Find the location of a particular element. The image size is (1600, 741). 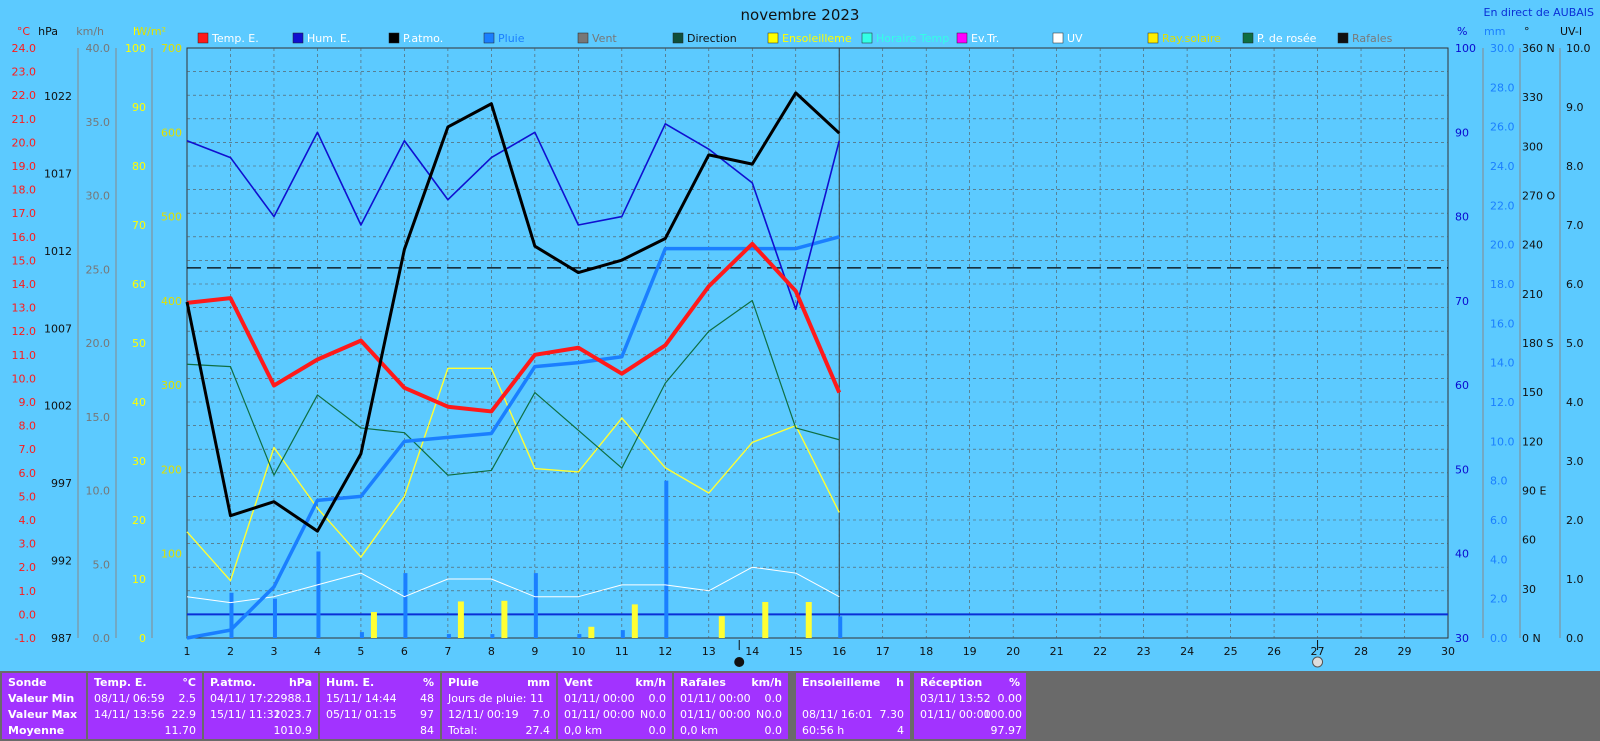

x-tick-label: 12 is located at coordinates (665, 651).